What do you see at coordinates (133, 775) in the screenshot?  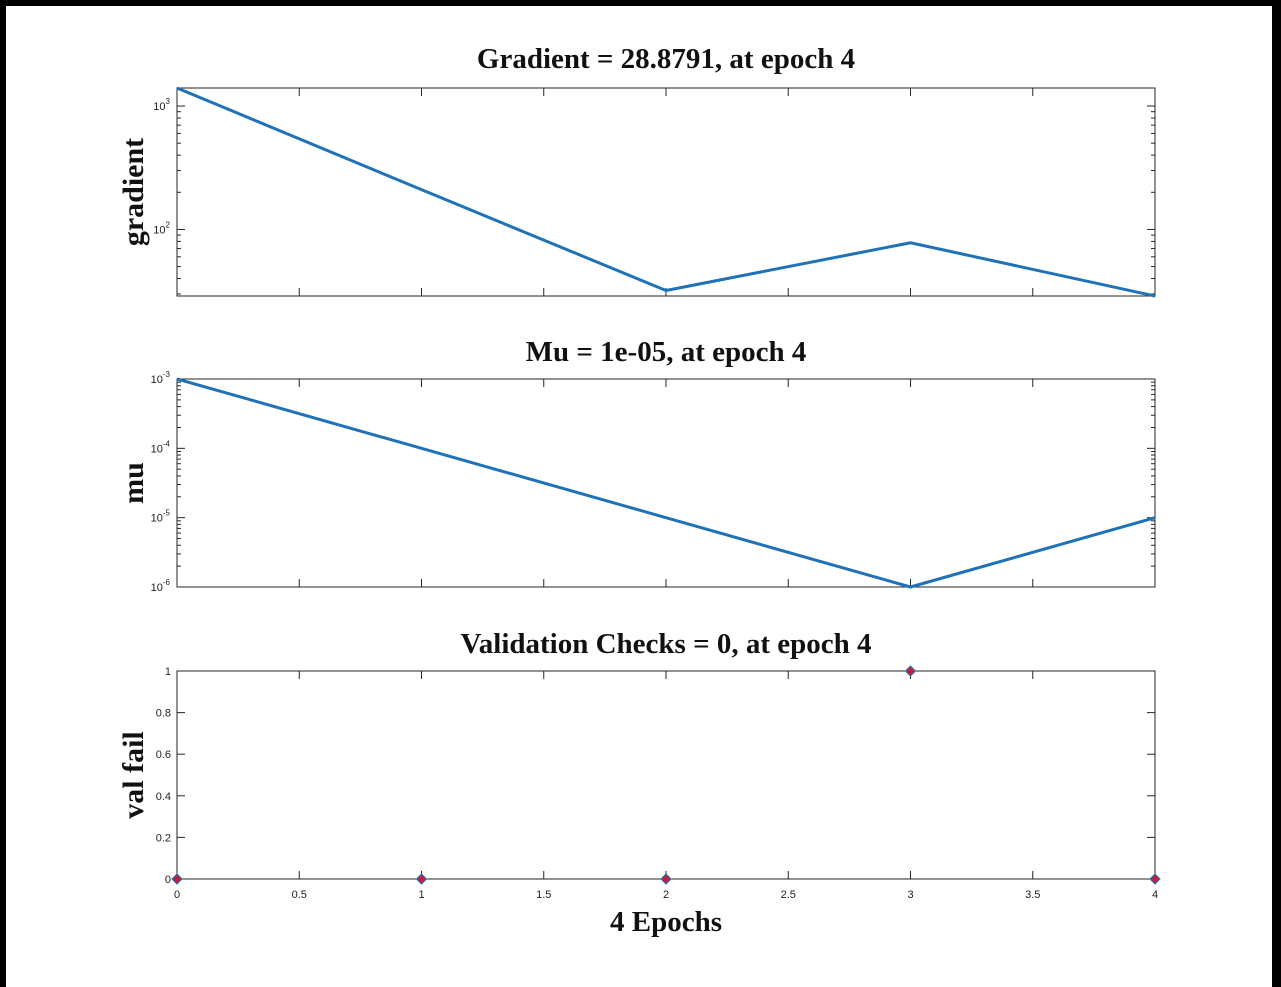 I see `y-axis-label: val fail` at bounding box center [133, 775].